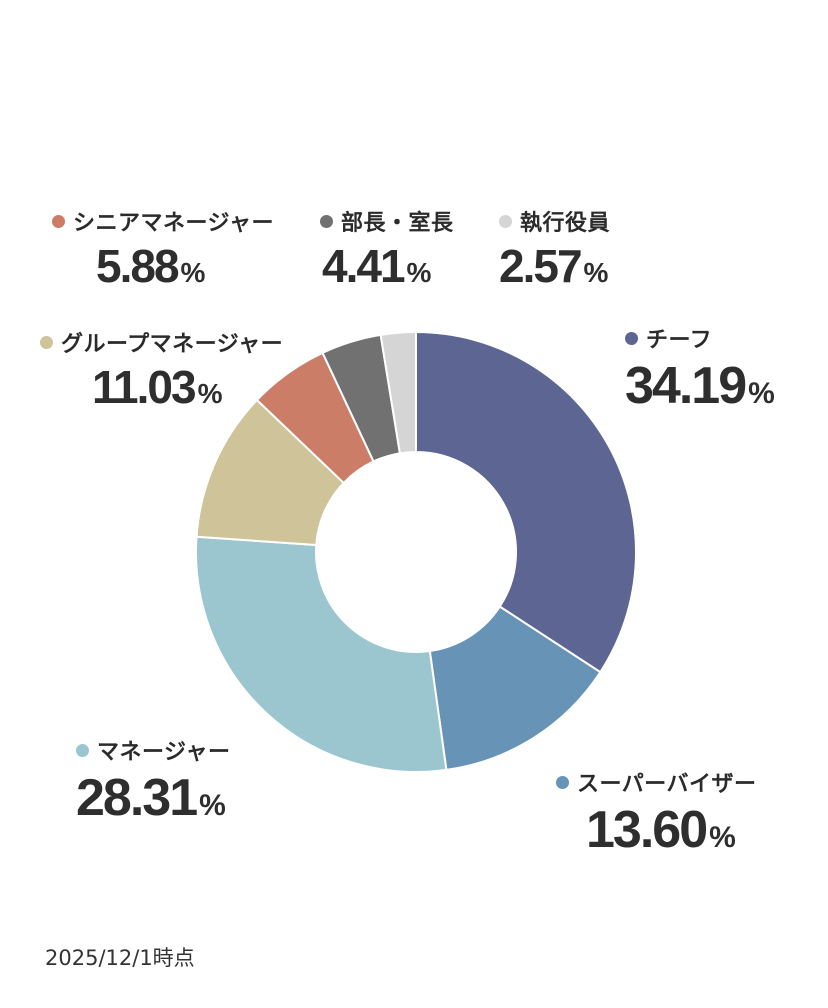  What do you see at coordinates (120, 958) in the screenshot?
I see `as-of-date-note: 2025/12/1時点` at bounding box center [120, 958].